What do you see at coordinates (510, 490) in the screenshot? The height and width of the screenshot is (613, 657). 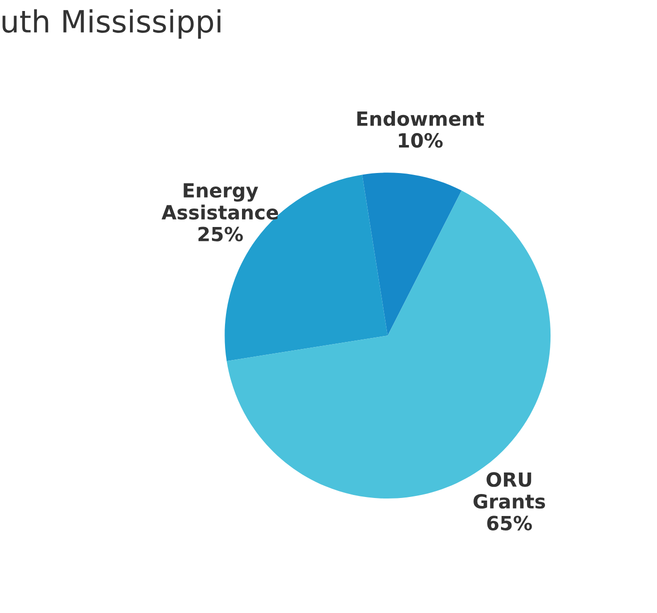 I see `slice-label: ORU Grants` at bounding box center [510, 490].